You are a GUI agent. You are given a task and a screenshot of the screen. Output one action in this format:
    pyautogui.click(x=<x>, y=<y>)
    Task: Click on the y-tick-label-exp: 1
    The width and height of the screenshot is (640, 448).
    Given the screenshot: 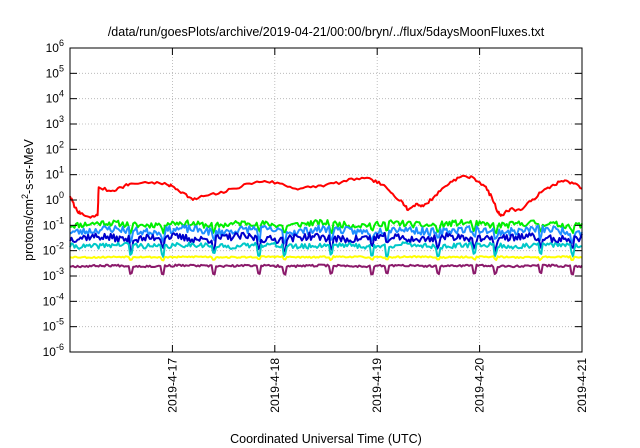 What is the action you would take?
    pyautogui.click(x=61, y=170)
    